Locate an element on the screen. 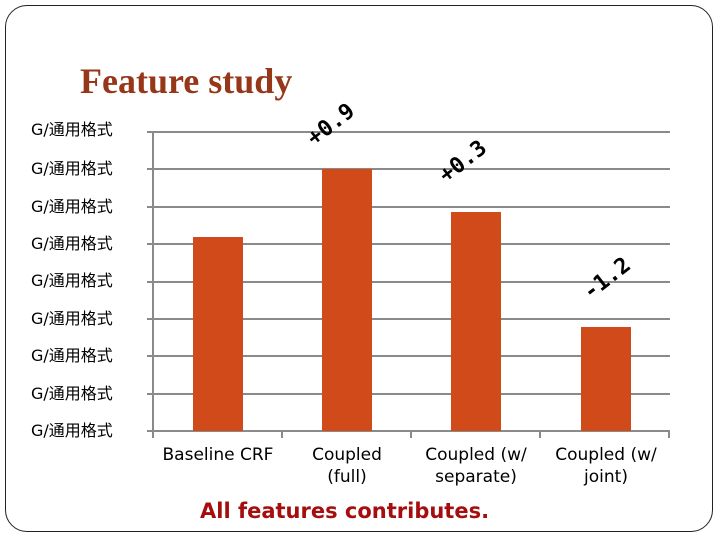 This screenshot has height=540, width=720. x-axis-line is located at coordinates (408, 431).